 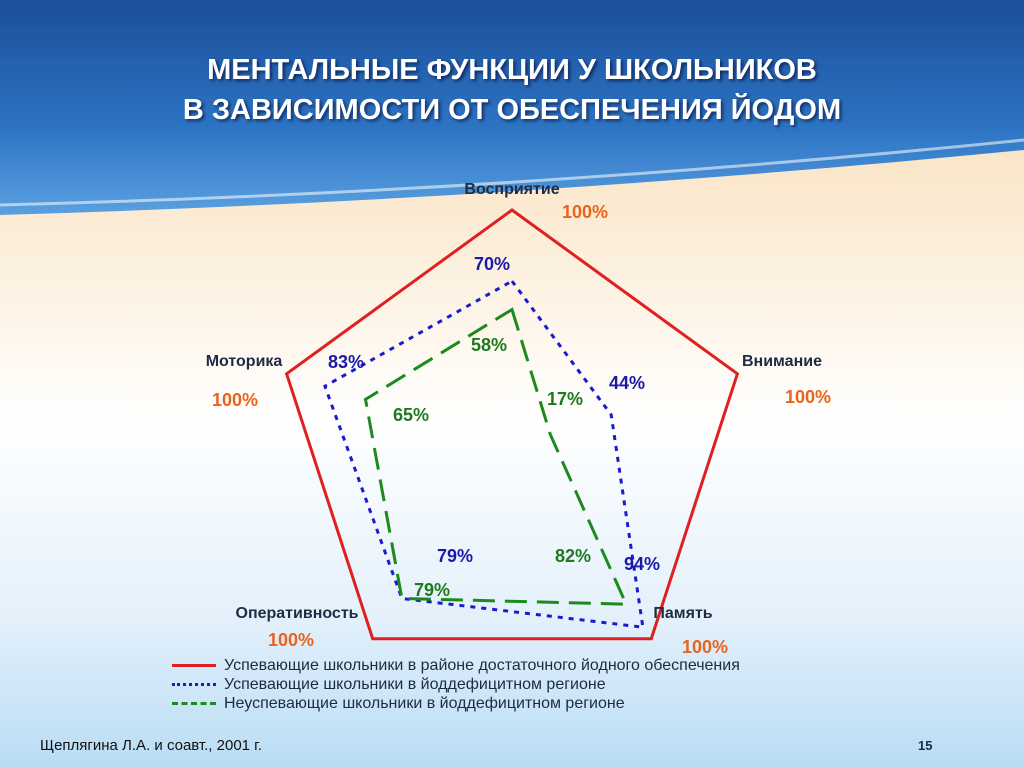 I want to click on title-line-1: МЕНТАЛЬНЫЕ ФУНКЦИИ У ШКОЛЬНИКОВ, so click(x=512, y=70).